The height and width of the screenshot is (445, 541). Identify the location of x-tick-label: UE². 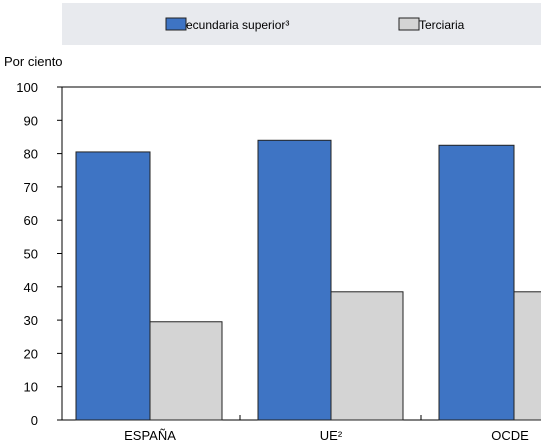
(331, 435).